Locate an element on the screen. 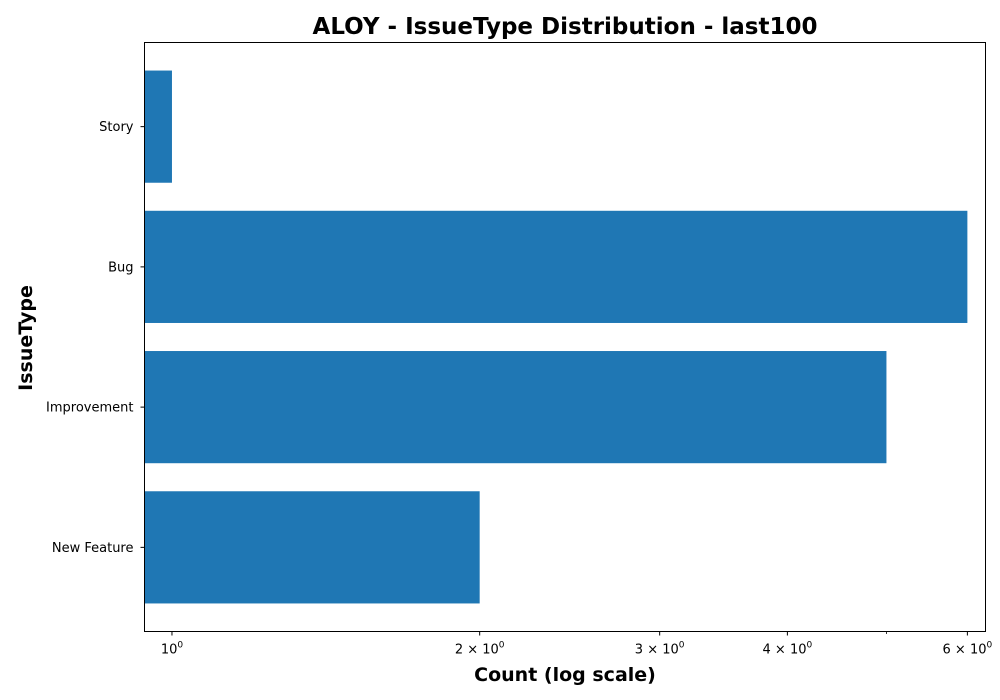 This screenshot has width=1000, height=700. x-tick-label: 100 is located at coordinates (172, 649).